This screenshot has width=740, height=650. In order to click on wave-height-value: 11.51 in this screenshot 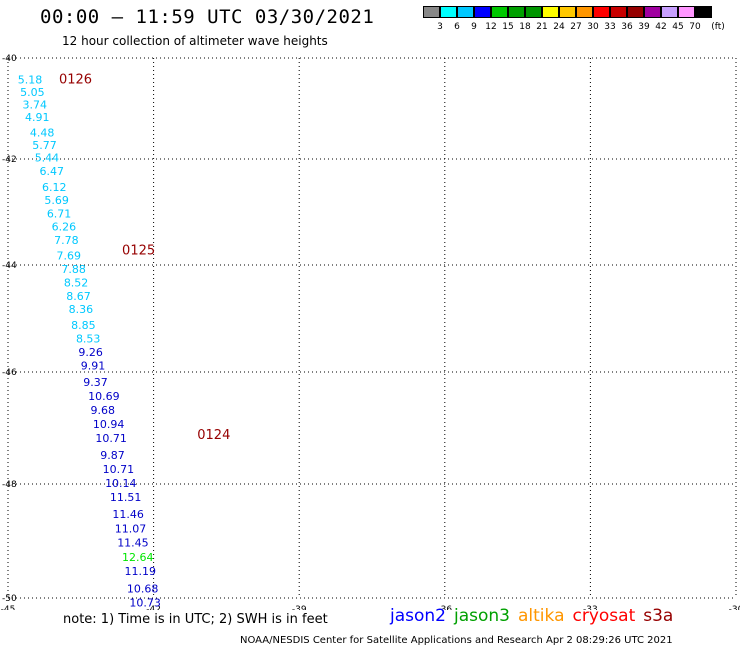, I will do `click(126, 497)`.